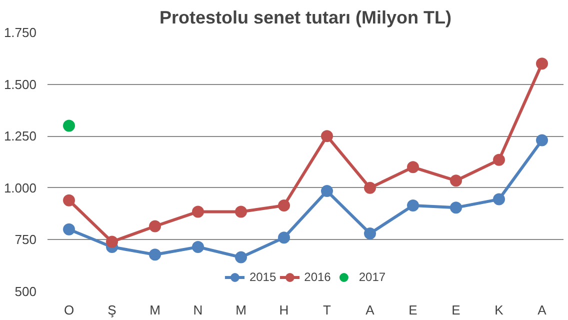 The image size is (568, 320). What do you see at coordinates (198, 310) in the screenshot?
I see `x-tick-label: N` at bounding box center [198, 310].